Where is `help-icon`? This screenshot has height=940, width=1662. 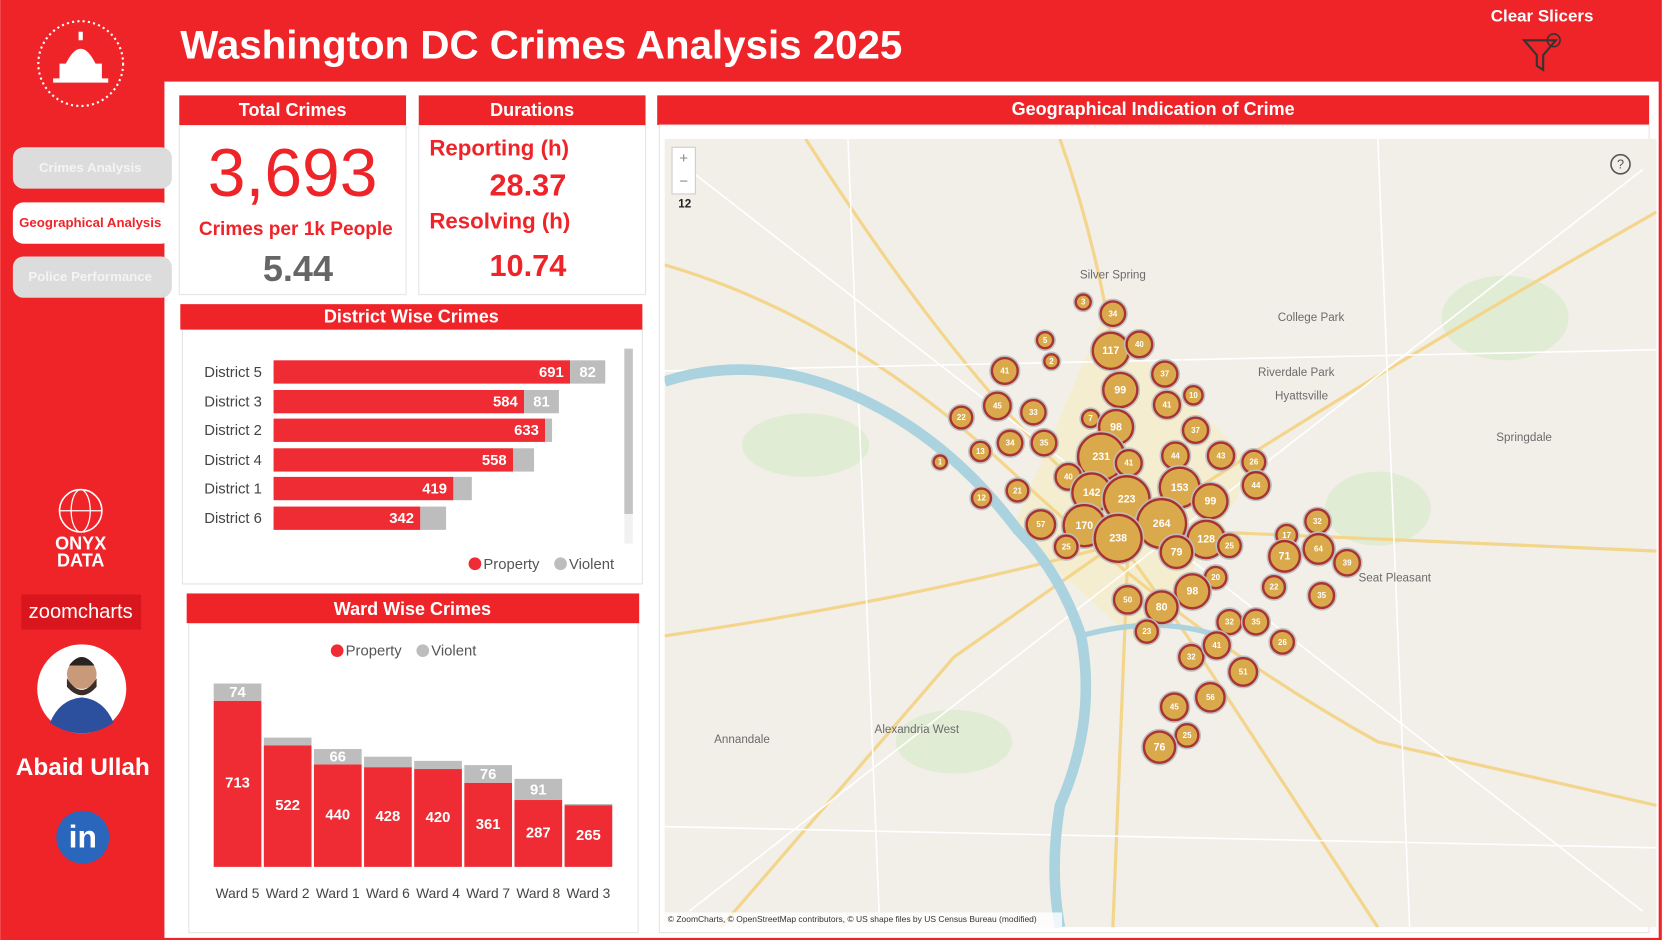 help-icon is located at coordinates (1620, 164).